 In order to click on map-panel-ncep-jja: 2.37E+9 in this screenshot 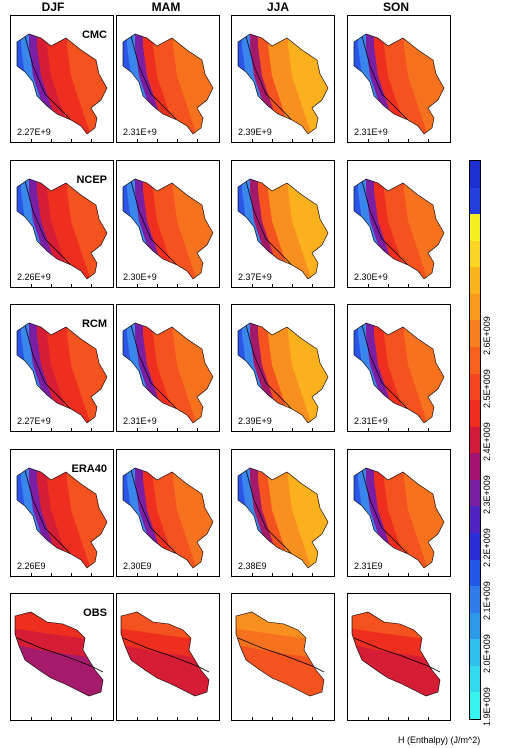, I will do `click(283, 224)`.